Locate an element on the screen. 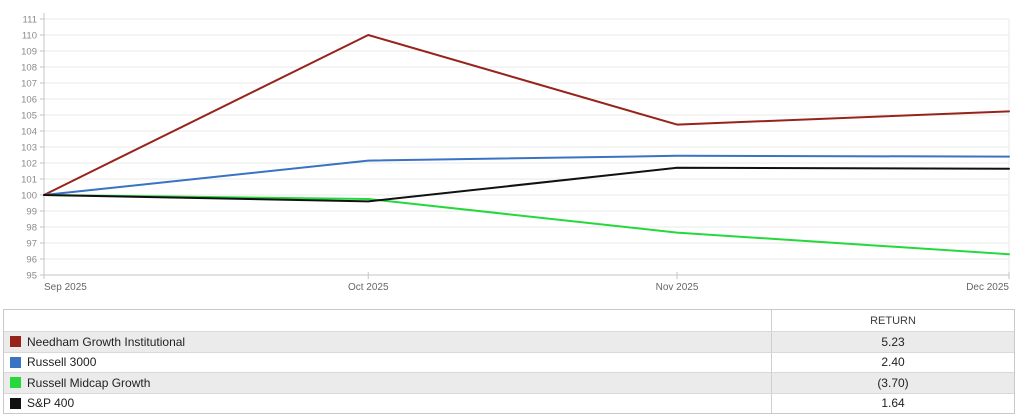 Image resolution: width=1024 pixels, height=414 pixels. fund-name-cell: S&P 400 is located at coordinates (388, 403).